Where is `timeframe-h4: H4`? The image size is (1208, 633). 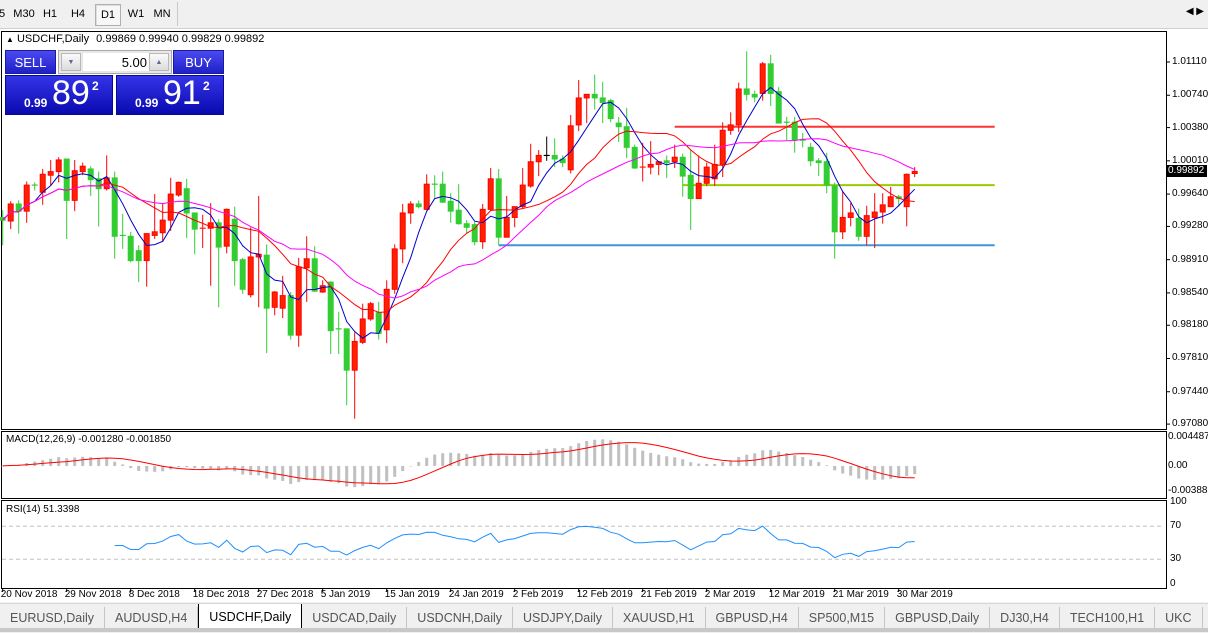
timeframe-h4: H4 is located at coordinates (78, 14).